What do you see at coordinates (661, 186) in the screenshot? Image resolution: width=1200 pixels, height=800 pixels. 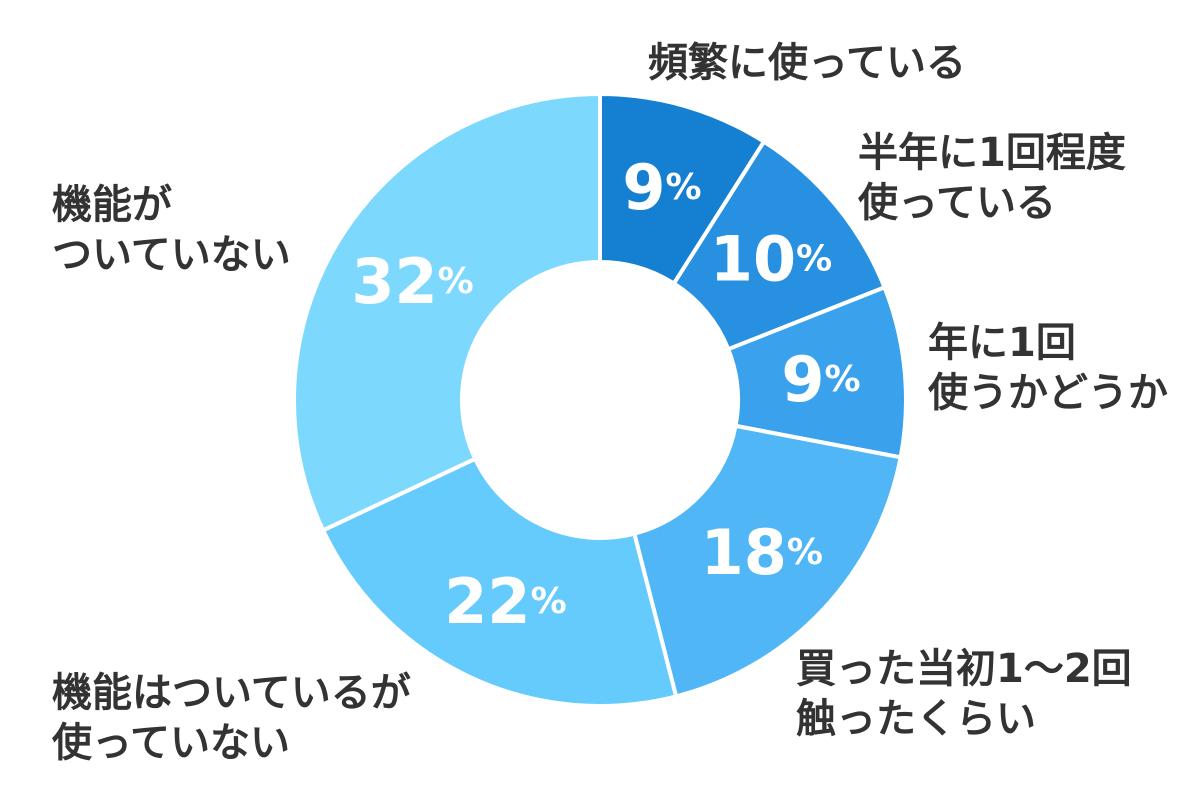 I see `slice-percent-label-1: 9%` at bounding box center [661, 186].